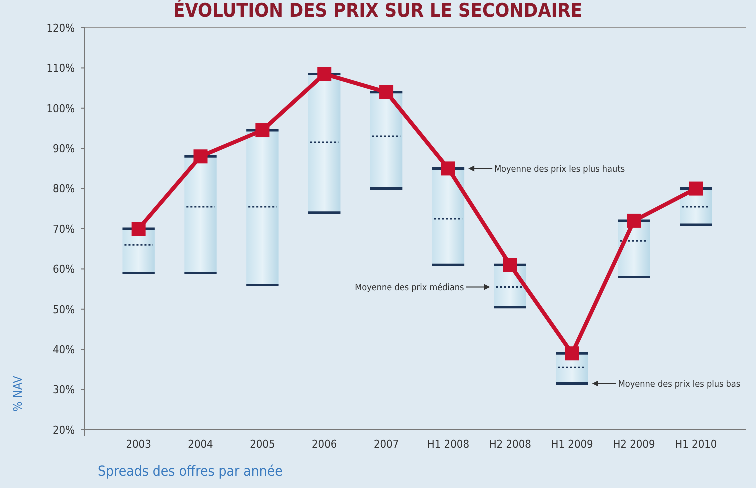 The image size is (756, 488). I want to click on y-tick-label: 120%, so click(60, 28).